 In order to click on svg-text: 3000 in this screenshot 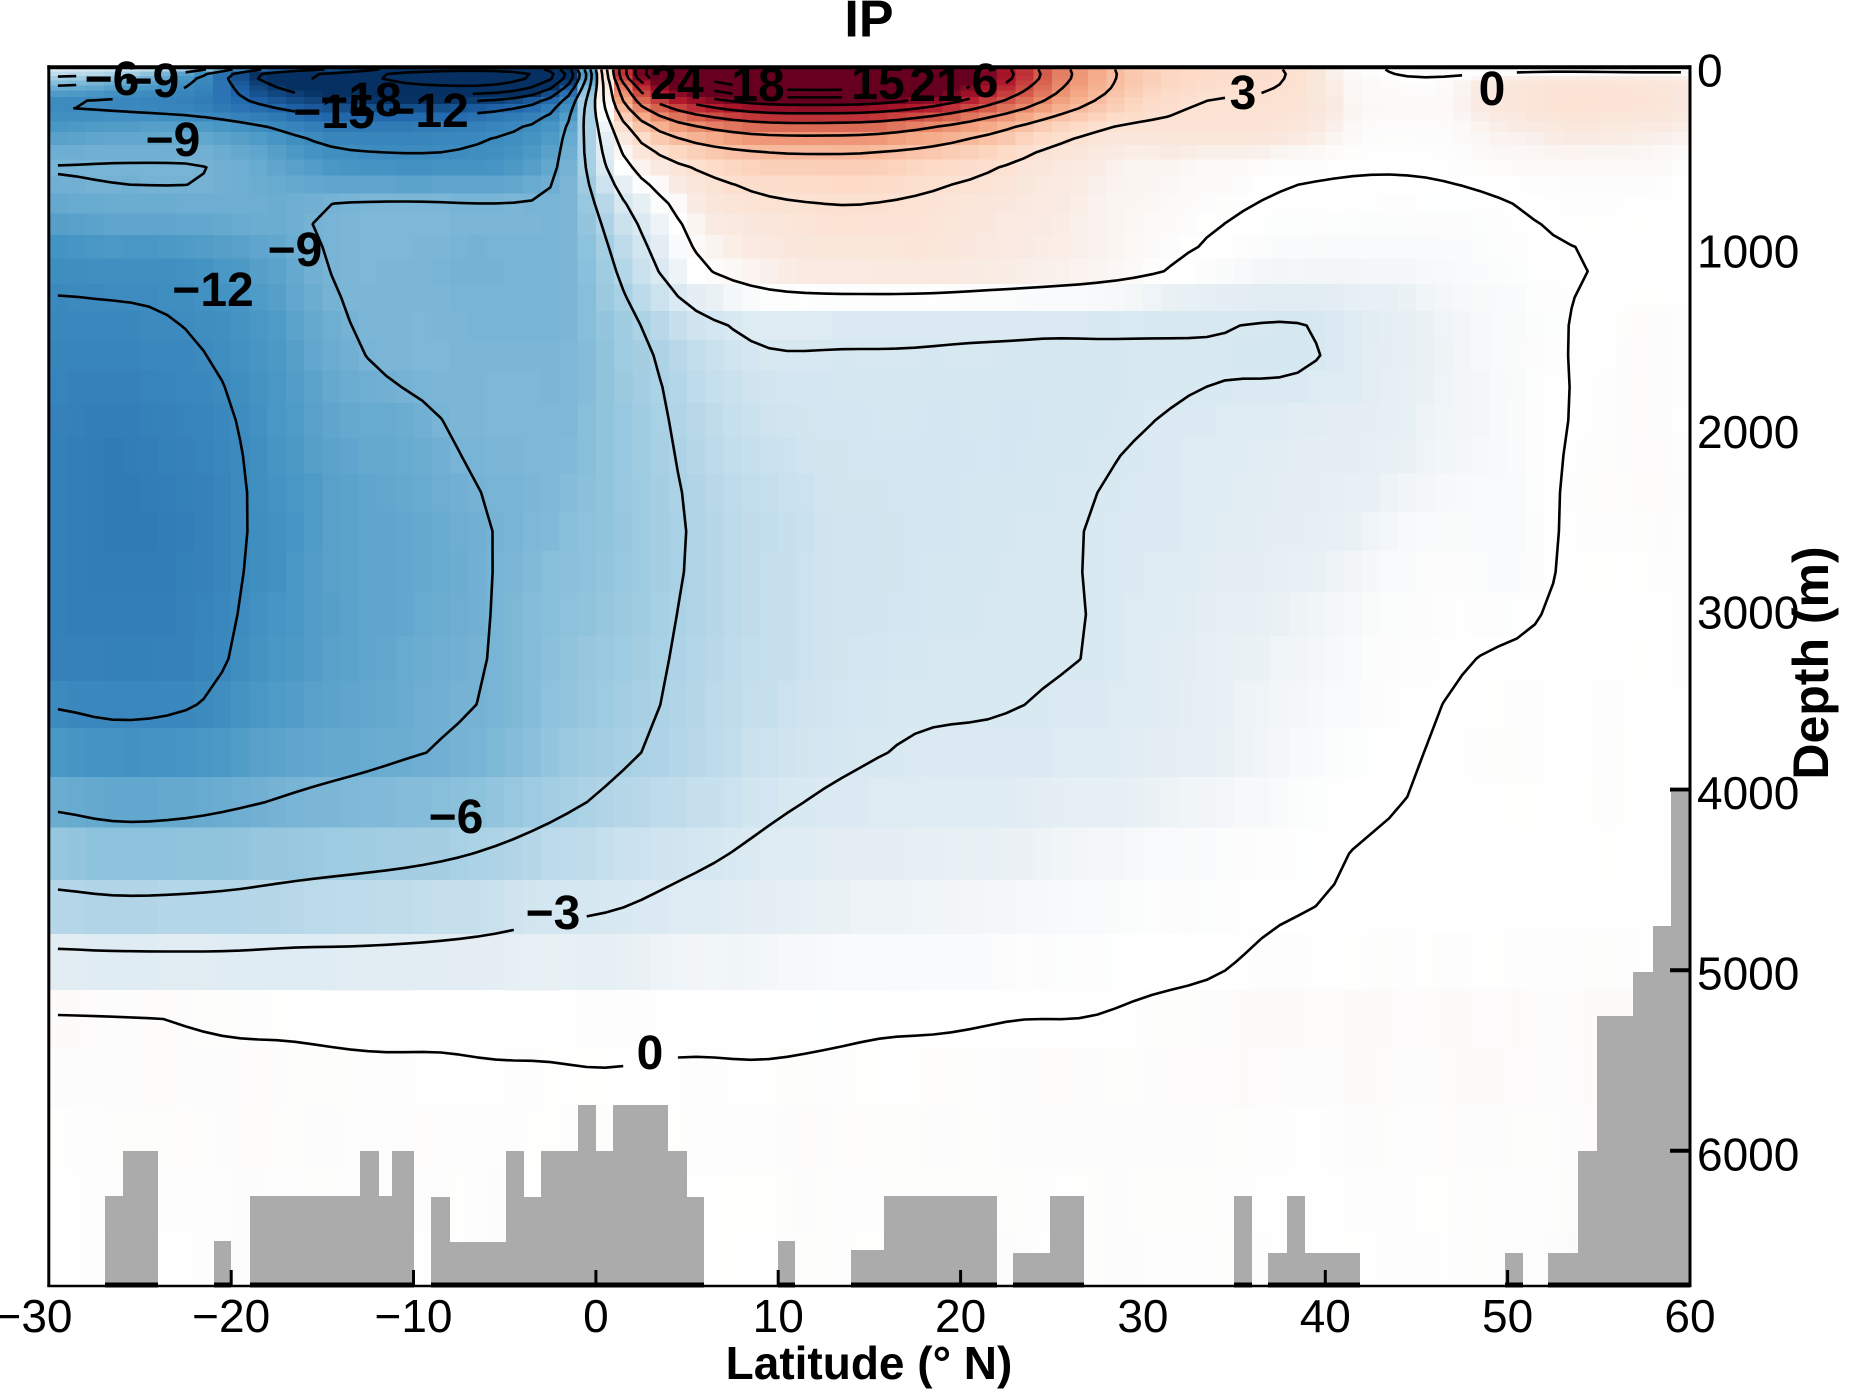, I will do `click(1748, 613)`.